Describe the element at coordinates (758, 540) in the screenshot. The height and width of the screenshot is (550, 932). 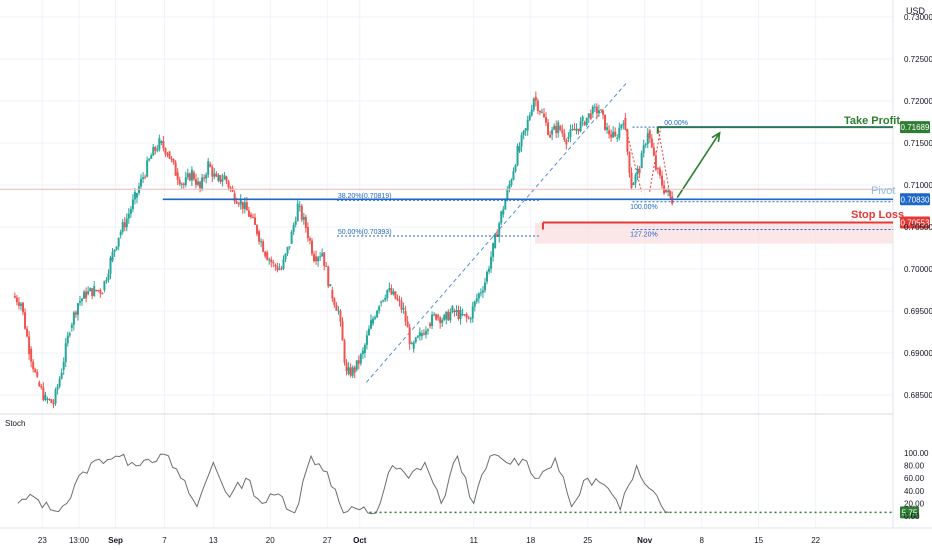
I see `time-tick-label: 15` at that location.